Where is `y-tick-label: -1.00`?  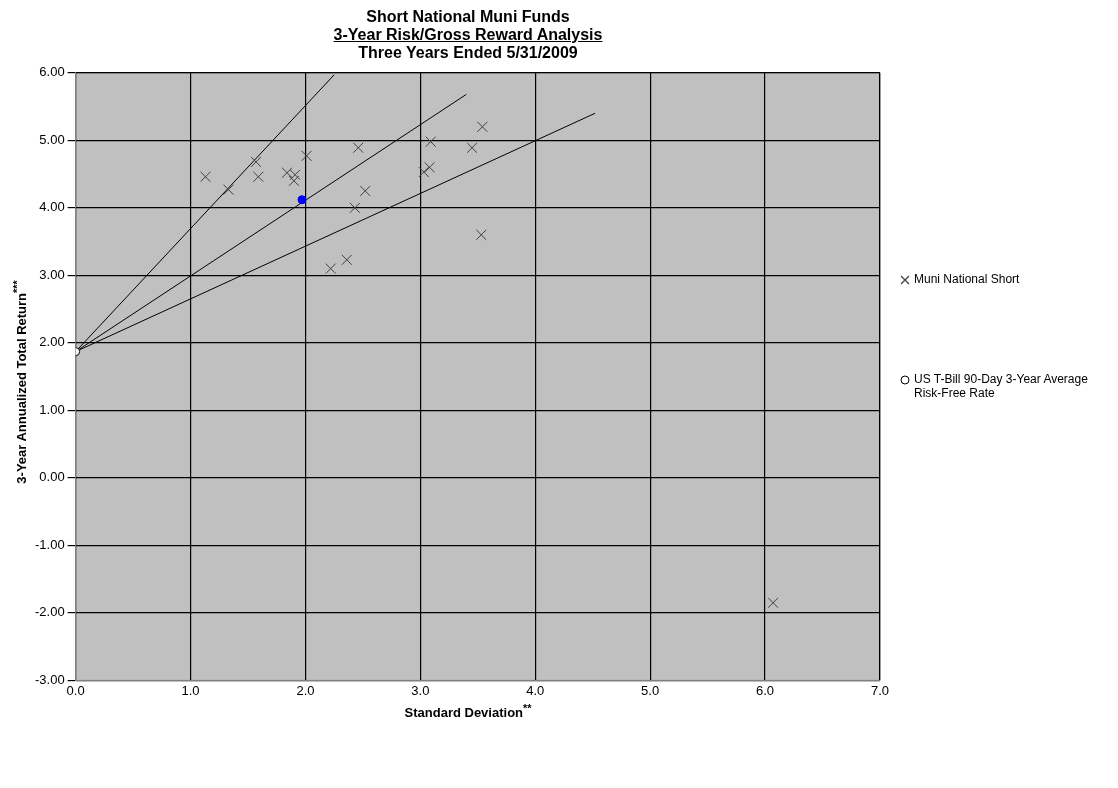
y-tick-label: -1.00 is located at coordinates (49, 544).